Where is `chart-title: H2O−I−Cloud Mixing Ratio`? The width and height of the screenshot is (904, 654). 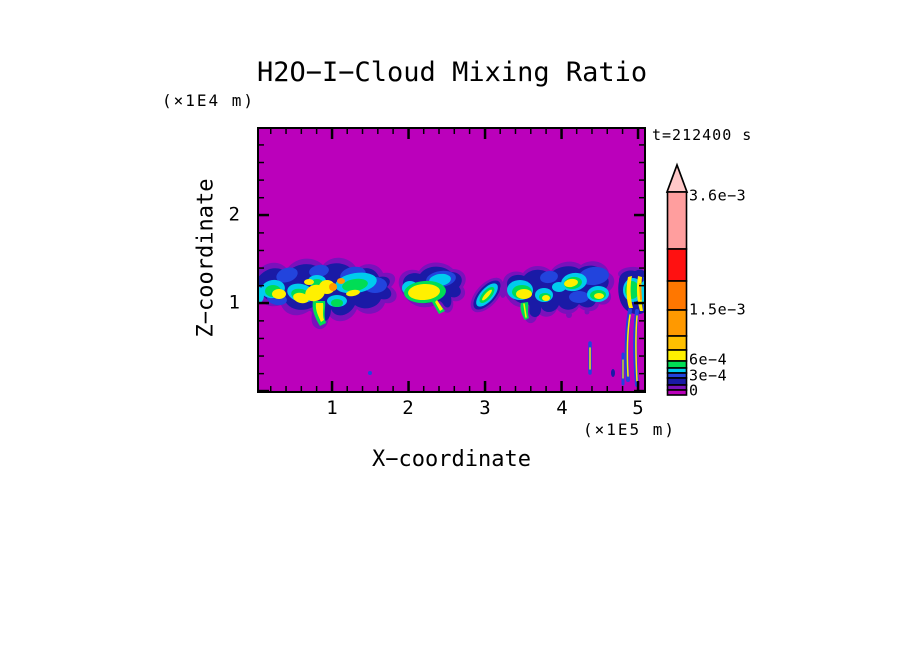
chart-title: H2O−I−Cloud Mixing Ratio is located at coordinates (452, 72).